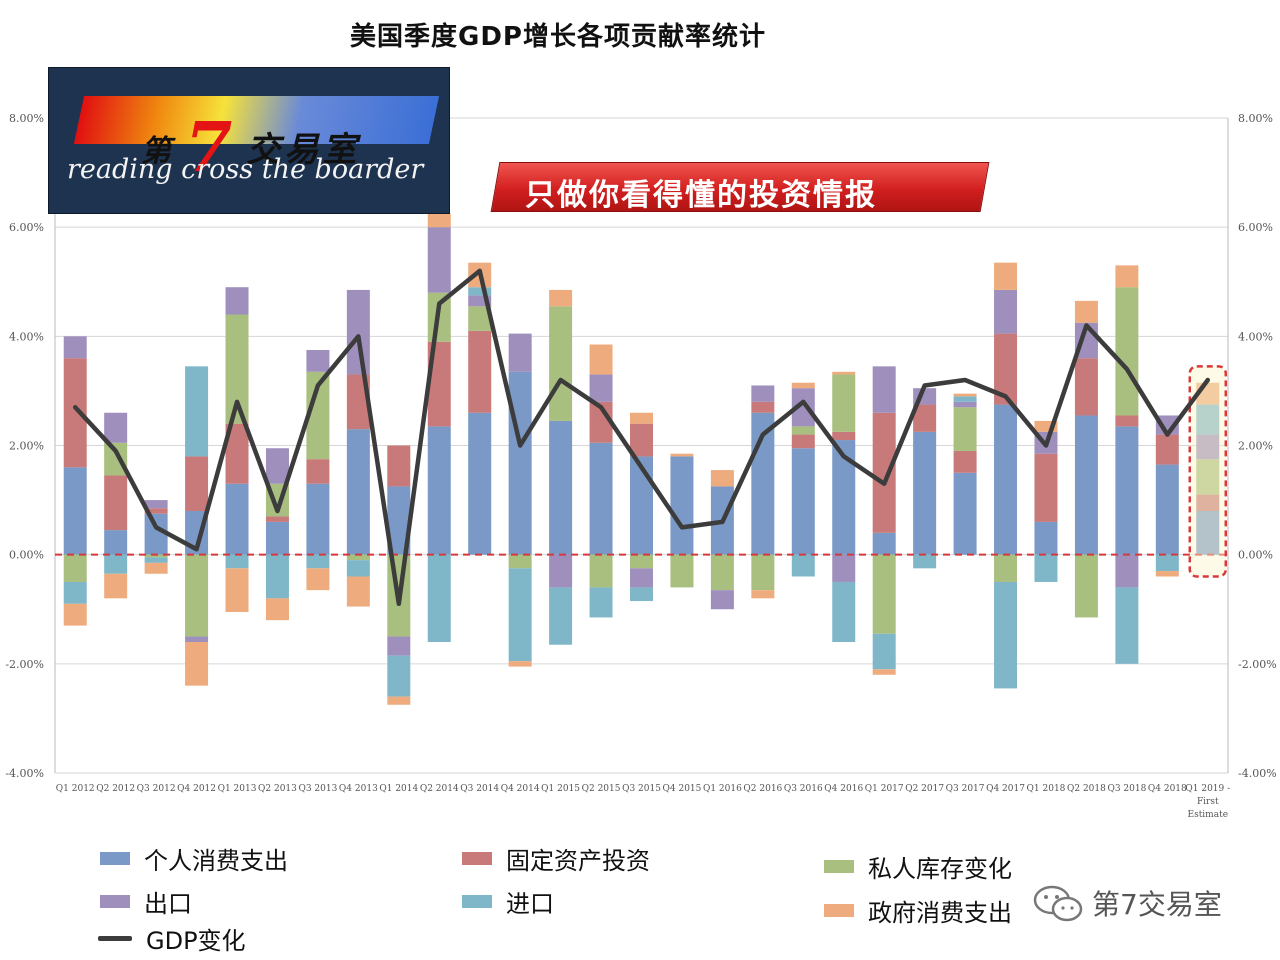  Describe the element at coordinates (839, 910) in the screenshot. I see `legend-swatch-government` at that location.